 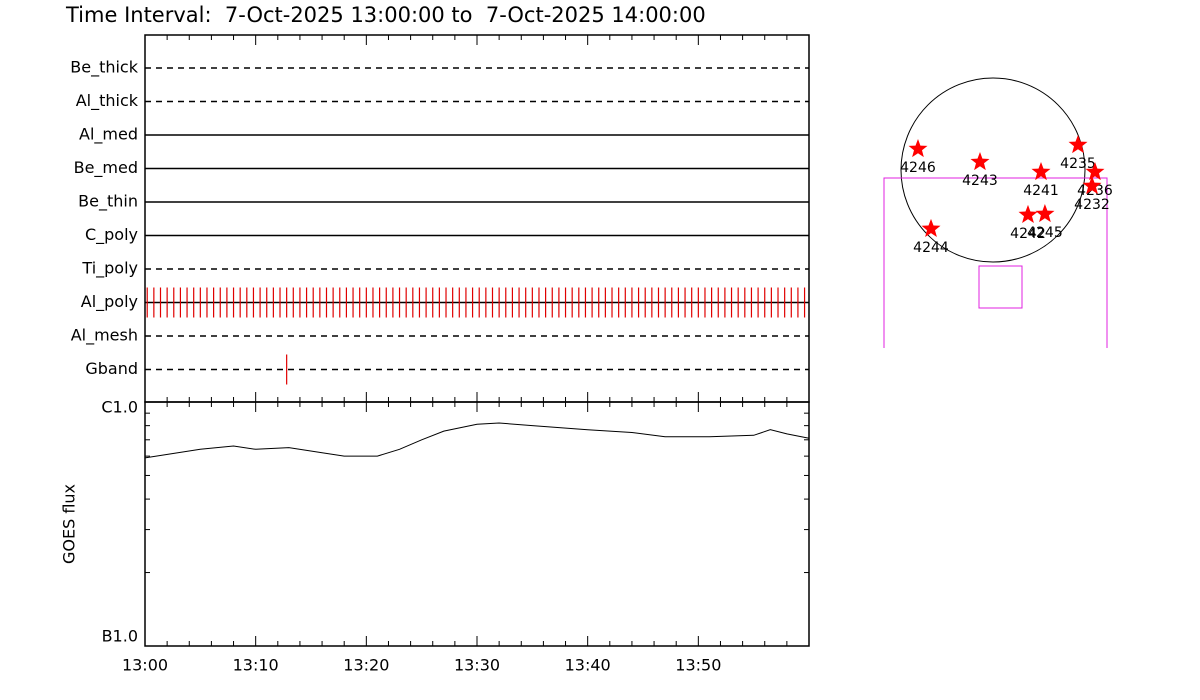 I want to click on region-label: 4245, so click(x=1045, y=233).